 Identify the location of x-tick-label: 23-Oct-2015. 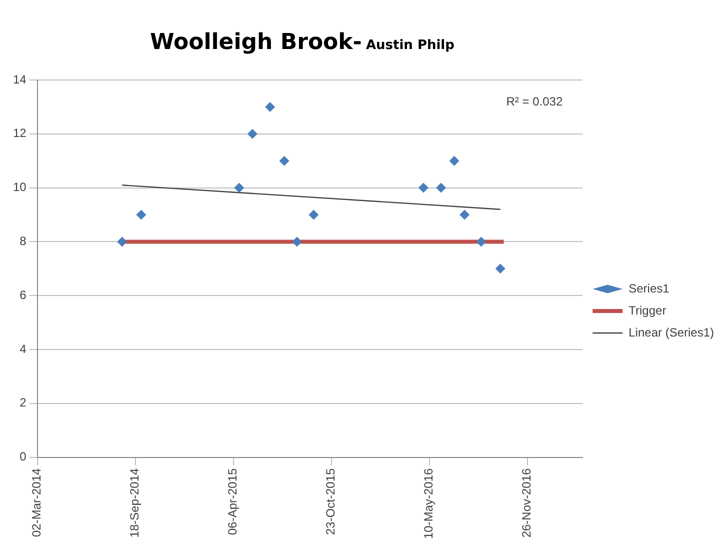
(331, 501).